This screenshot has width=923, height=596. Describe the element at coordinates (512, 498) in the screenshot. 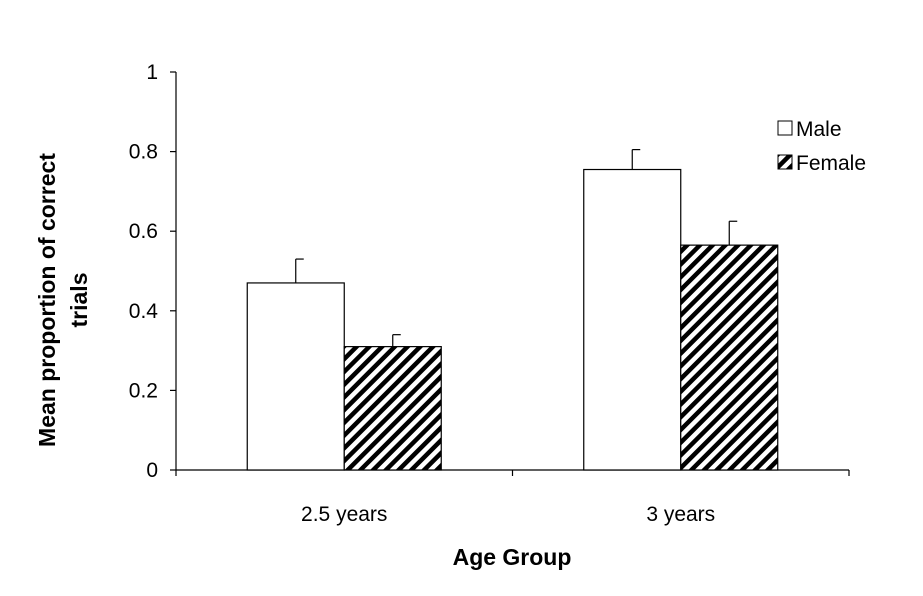

I see `x-tick-group: 2.5 years 3 years` at that location.